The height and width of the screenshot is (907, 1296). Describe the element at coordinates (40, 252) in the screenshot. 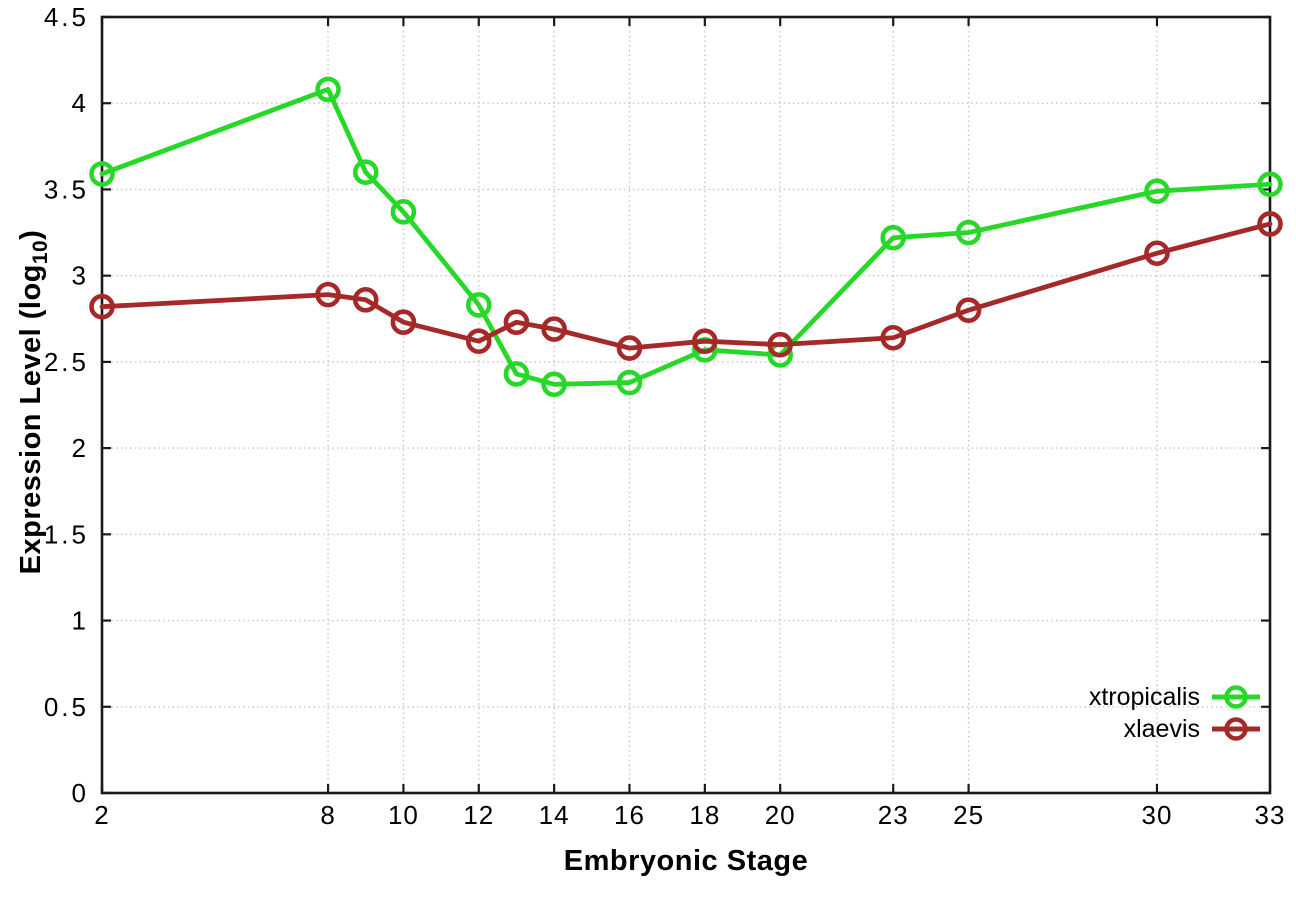

I see `y-axis-title-subscript: 10` at that location.